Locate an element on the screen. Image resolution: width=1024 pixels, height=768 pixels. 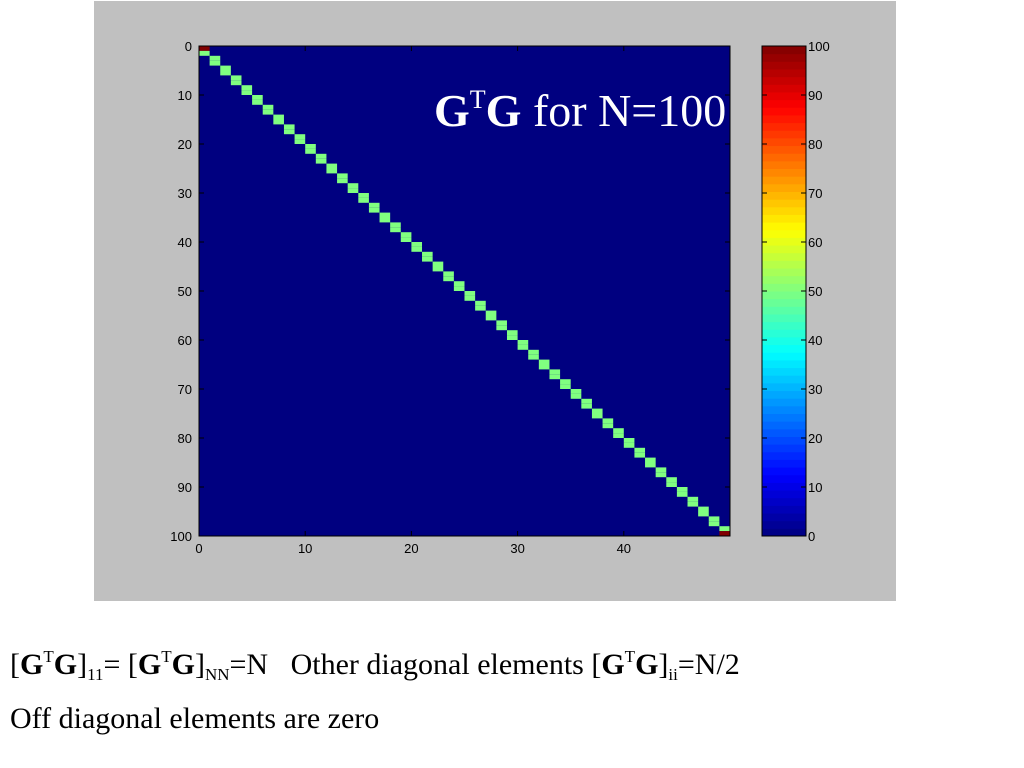
x-tick-label: 20 is located at coordinates (411, 548).